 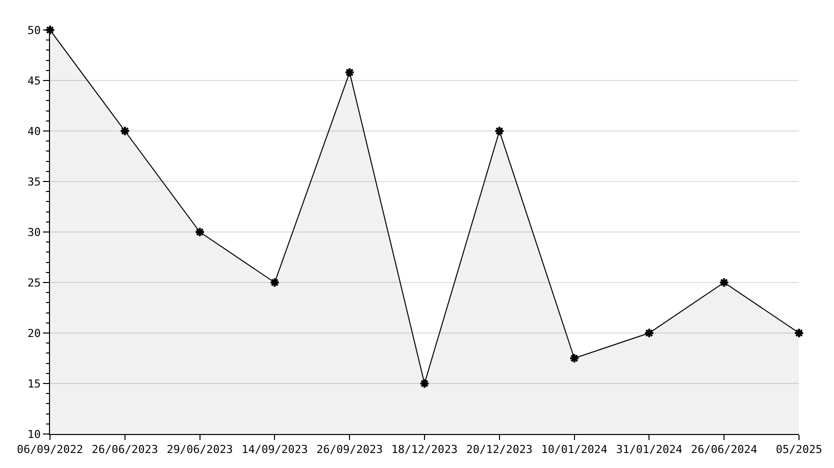 What do you see at coordinates (34, 333) in the screenshot?
I see `y-tick-label: 20` at bounding box center [34, 333].